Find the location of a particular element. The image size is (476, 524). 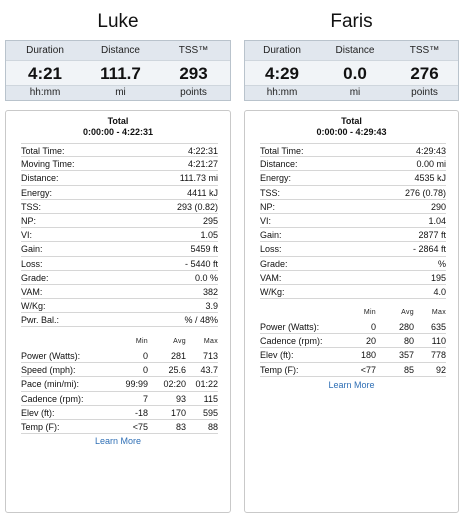

stat-label: W/Kg: is located at coordinates (272, 291).